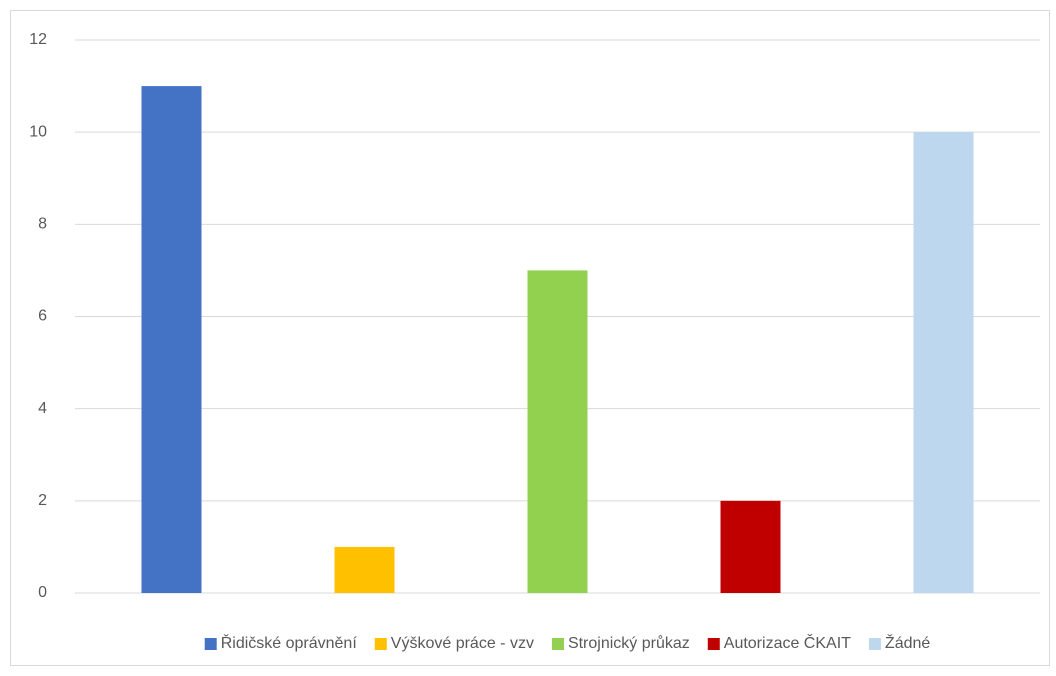 This screenshot has width=1056, height=676. What do you see at coordinates (42, 592) in the screenshot?
I see `y-tick-label: 0` at bounding box center [42, 592].